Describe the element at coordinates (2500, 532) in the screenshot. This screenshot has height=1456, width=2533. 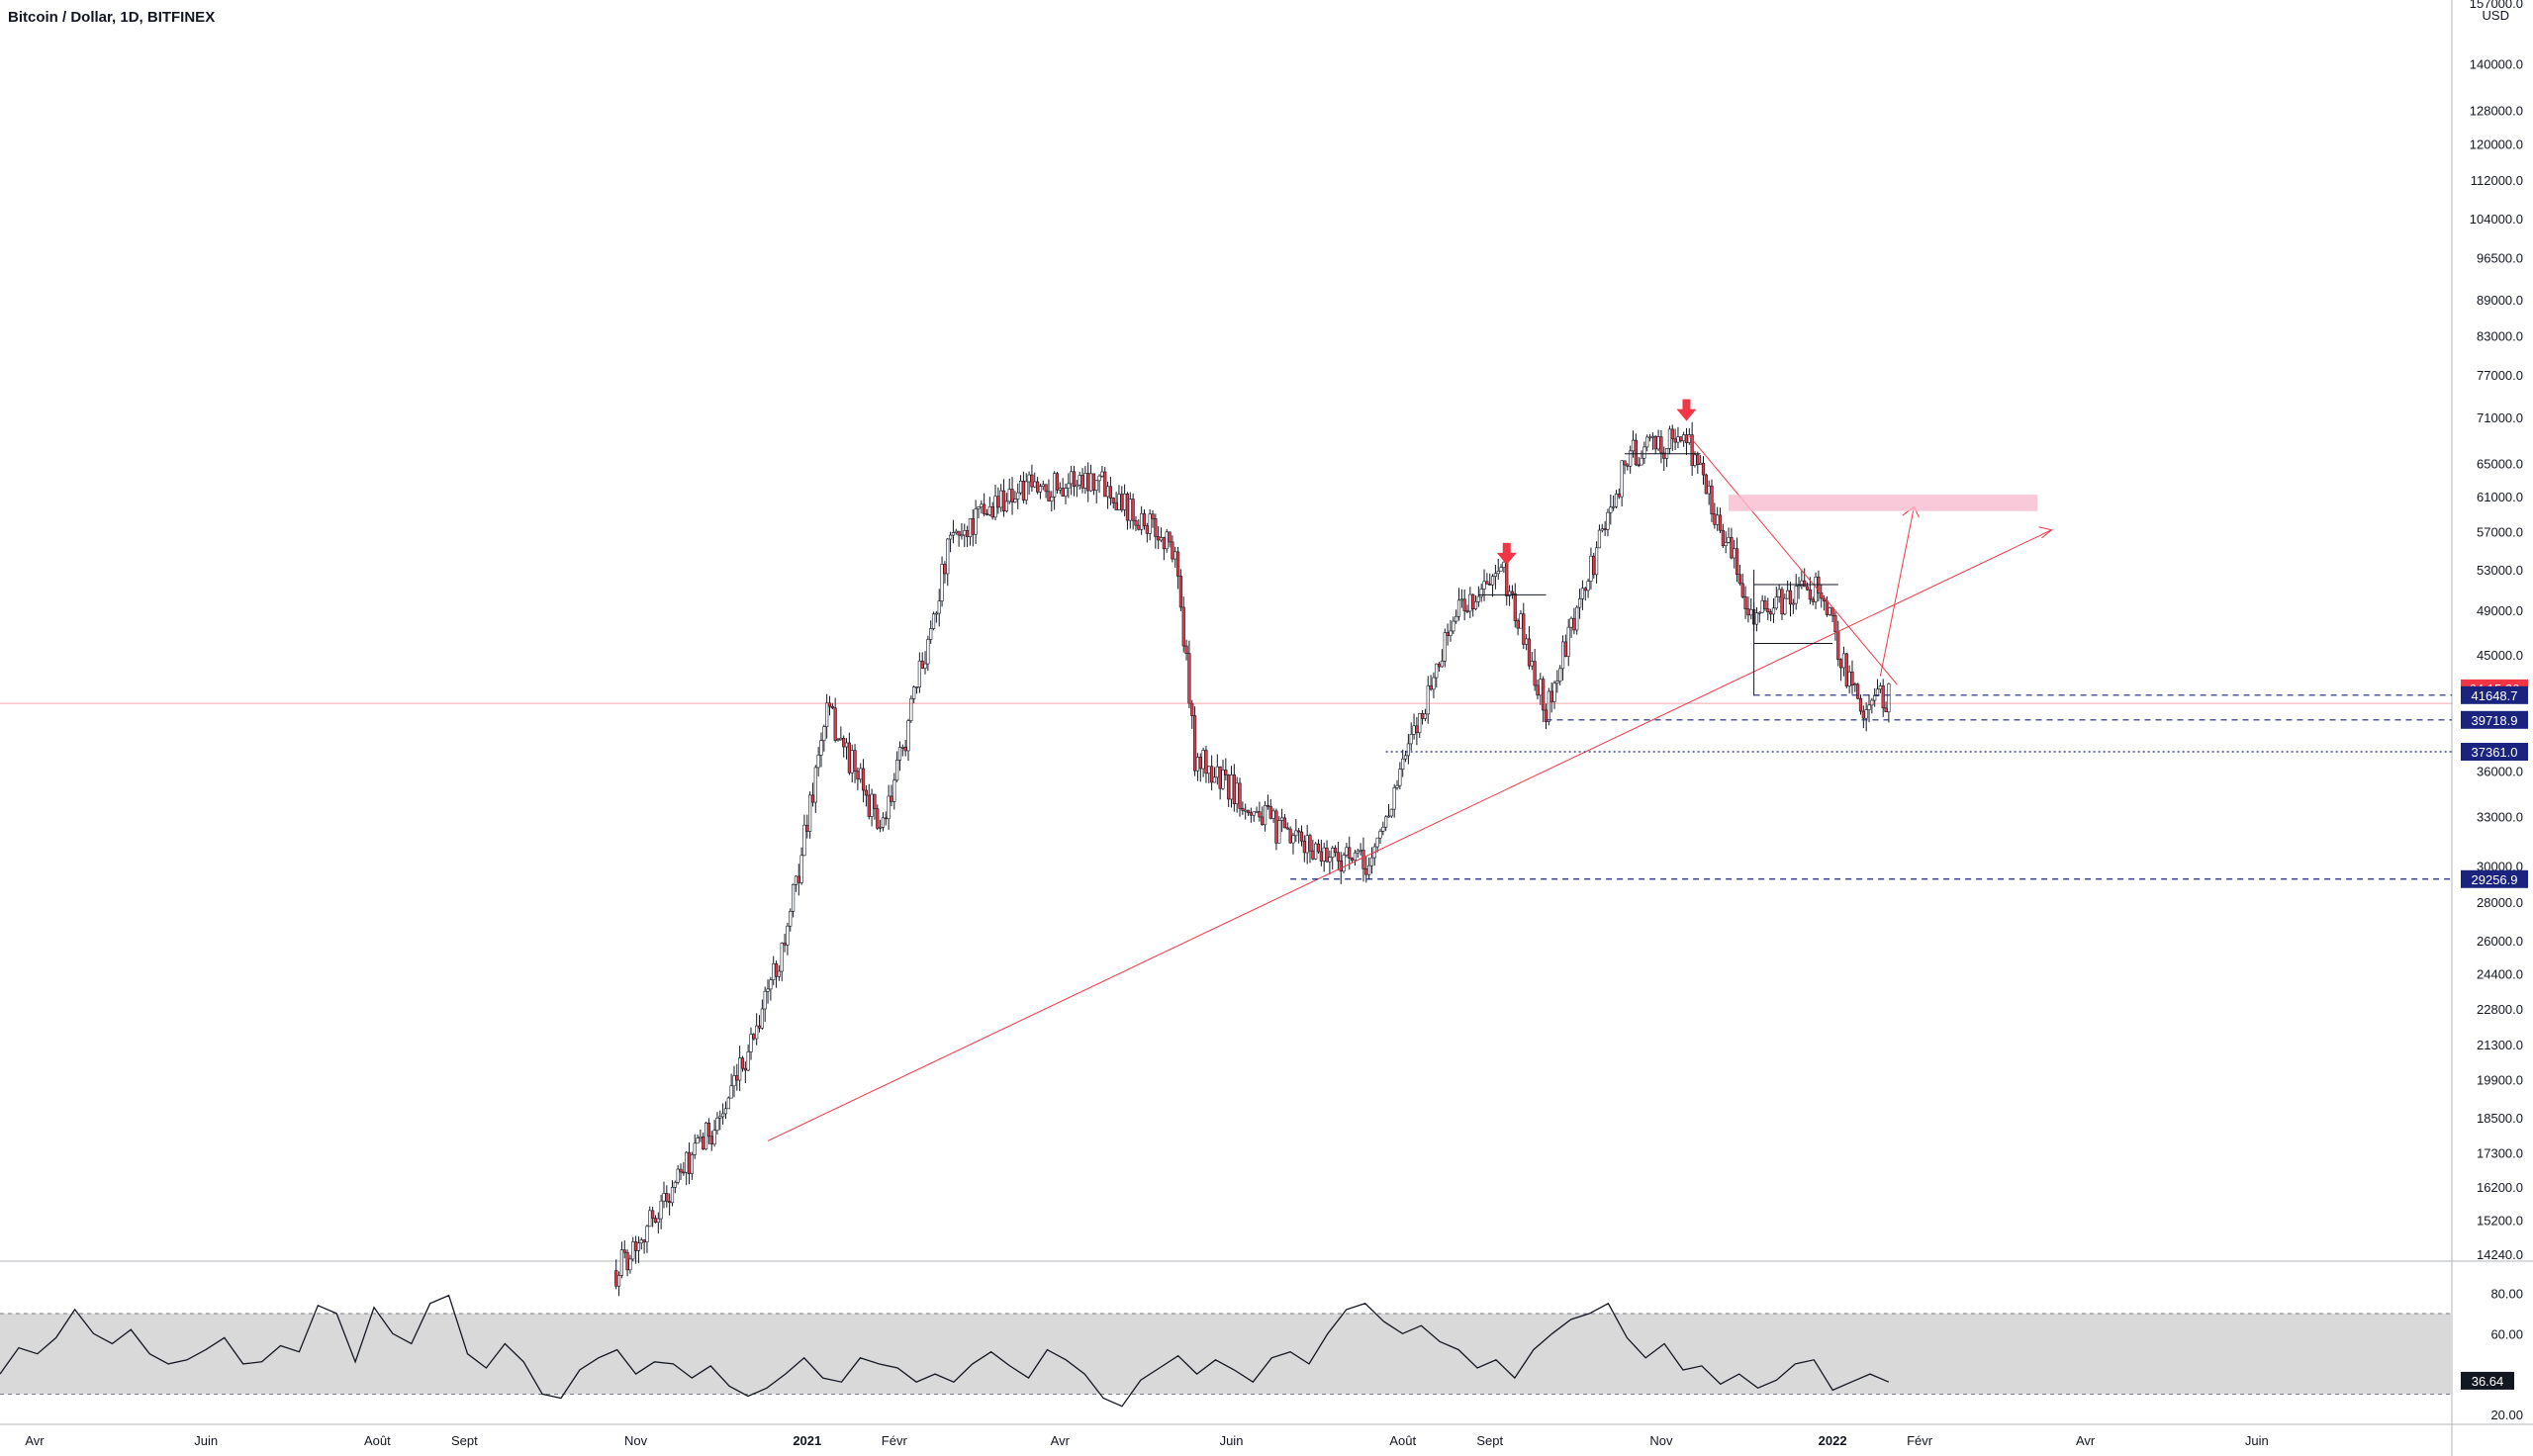
I see `price-tick-label: 57000.0` at that location.